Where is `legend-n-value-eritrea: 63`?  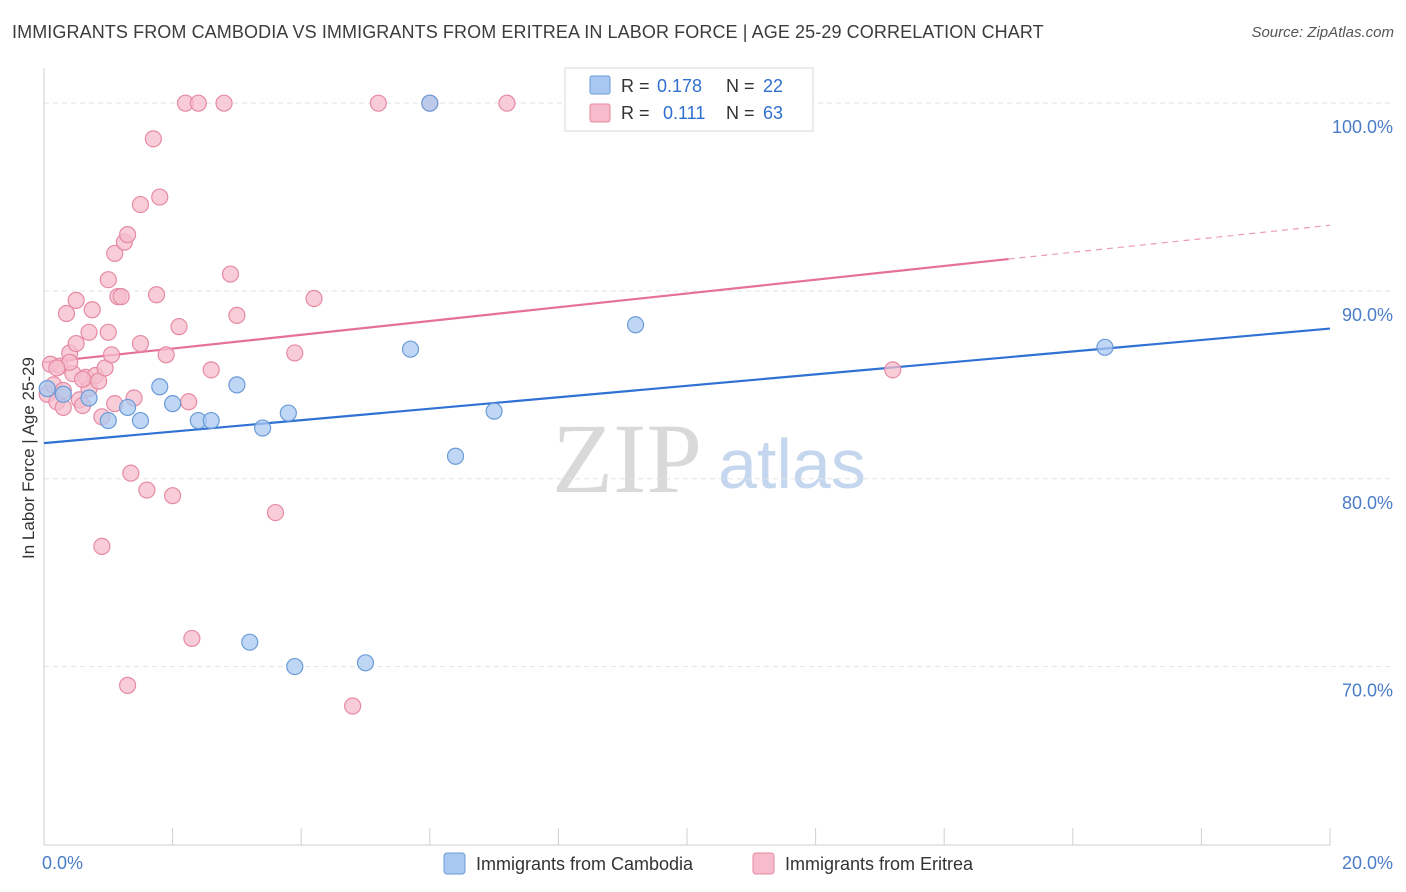
legend-n-value-eritrea: 63 is located at coordinates (773, 113).